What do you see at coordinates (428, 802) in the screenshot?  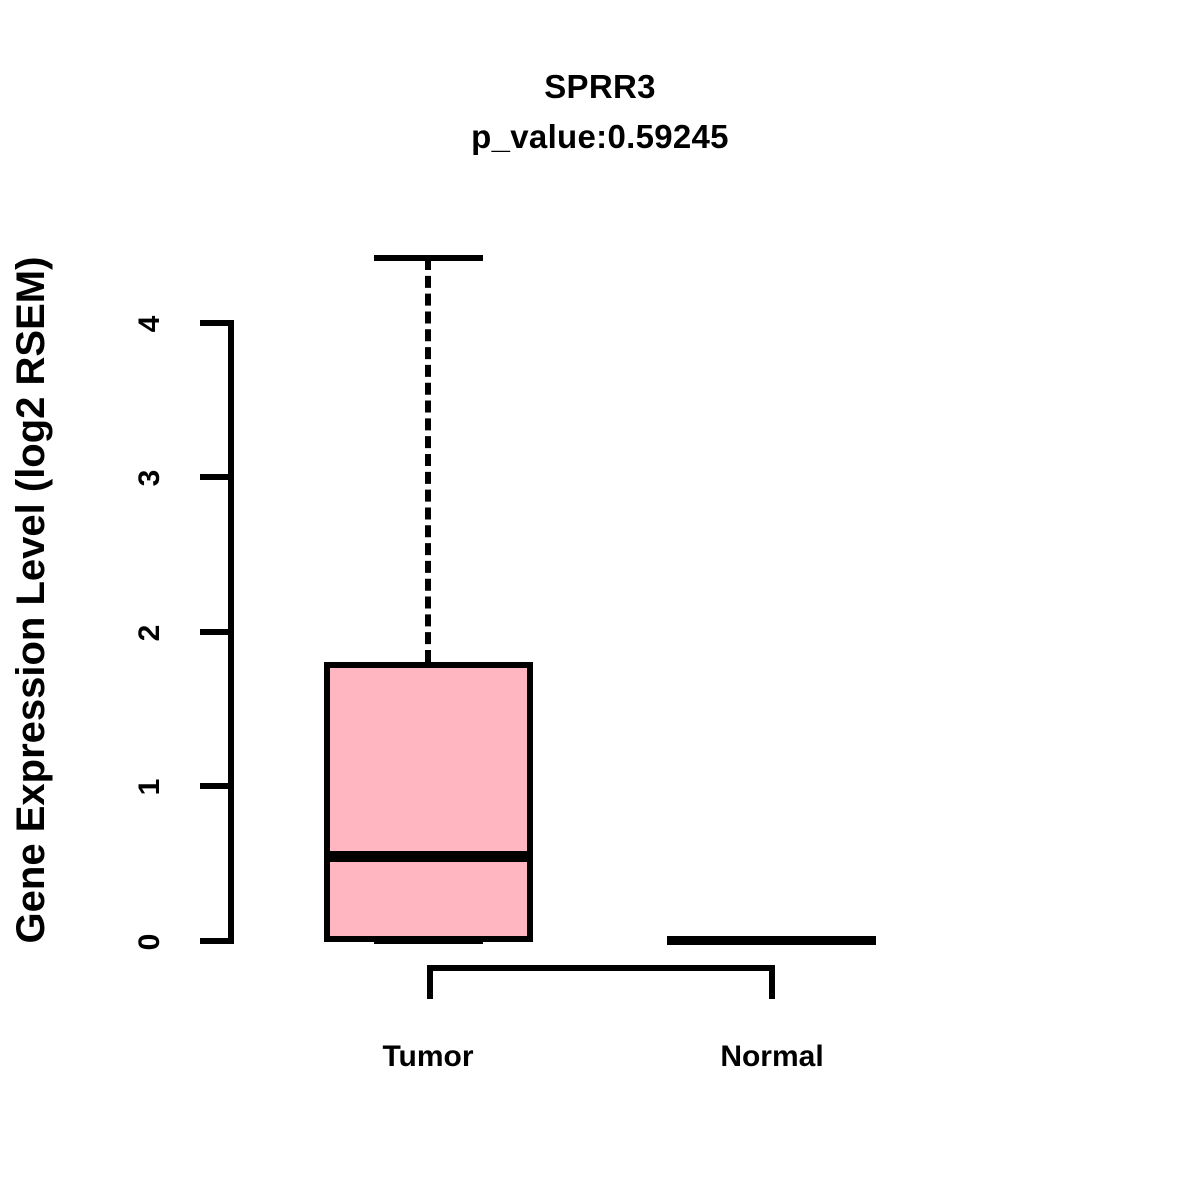 I see `tumor-box` at bounding box center [428, 802].